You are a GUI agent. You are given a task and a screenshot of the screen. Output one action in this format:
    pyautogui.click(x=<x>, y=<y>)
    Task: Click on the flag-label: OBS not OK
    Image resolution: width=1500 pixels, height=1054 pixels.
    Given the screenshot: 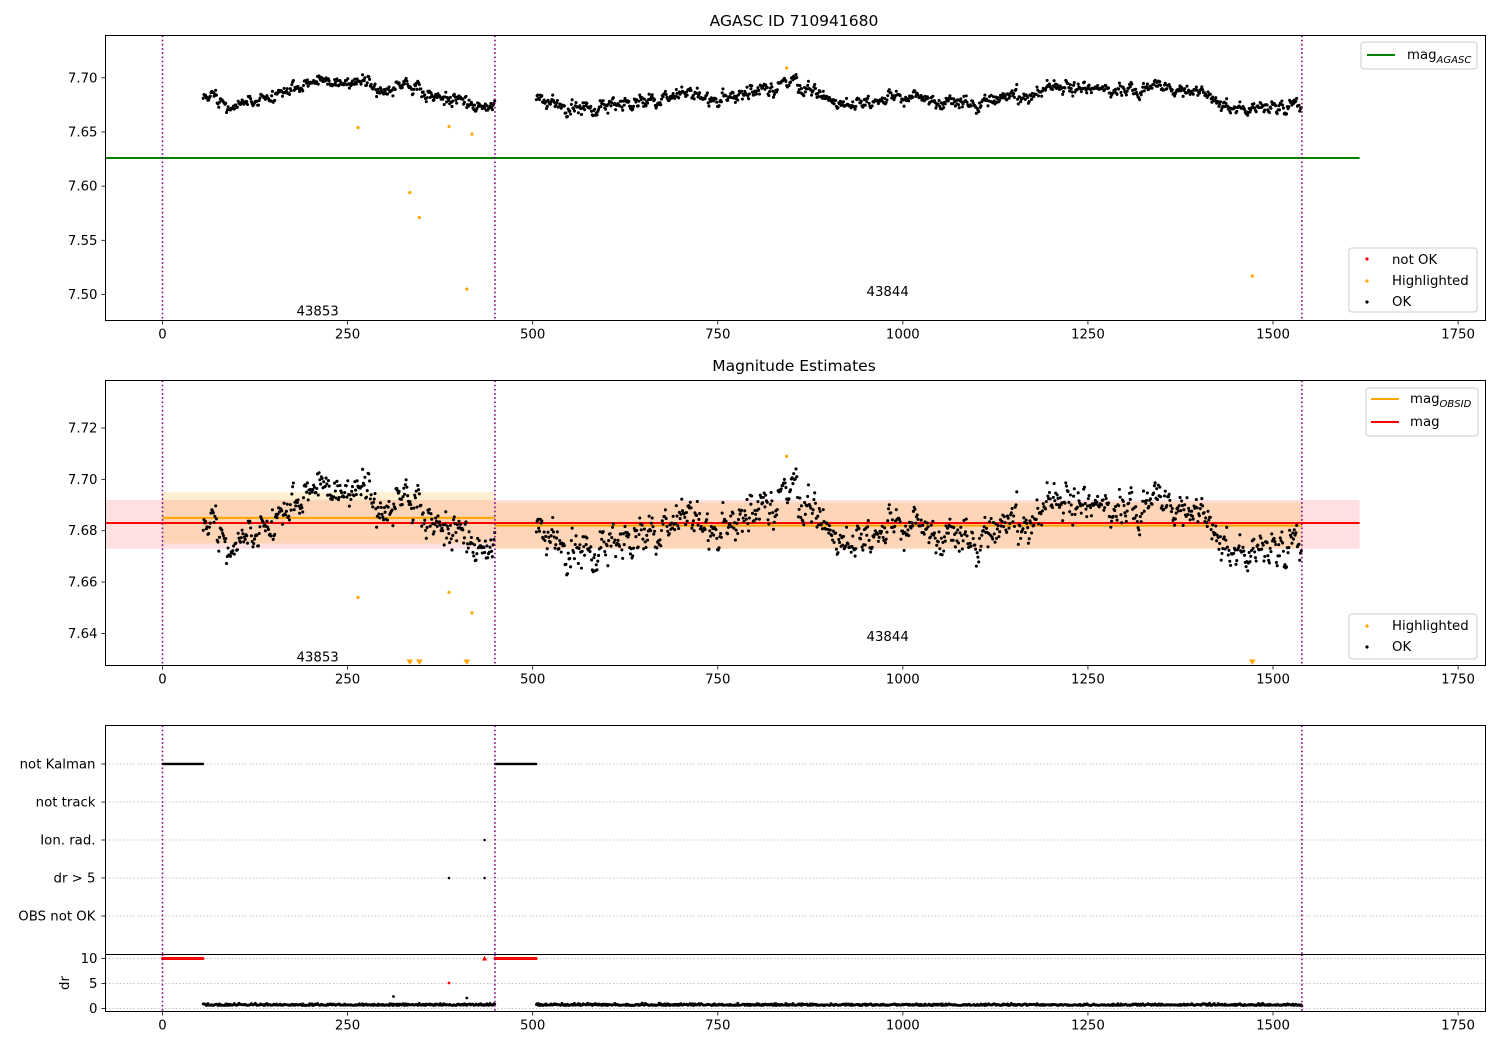 What is the action you would take?
    pyautogui.click(x=56, y=917)
    